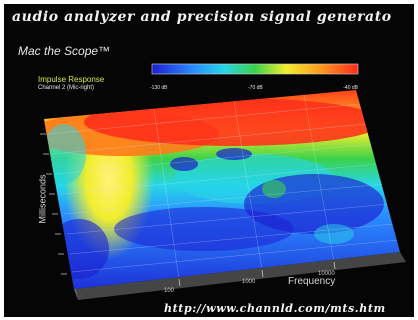 The width and height of the screenshot is (418, 320). Describe the element at coordinates (350, 88) in the screenshot. I see `scale-label-max: -40 dB` at that location.